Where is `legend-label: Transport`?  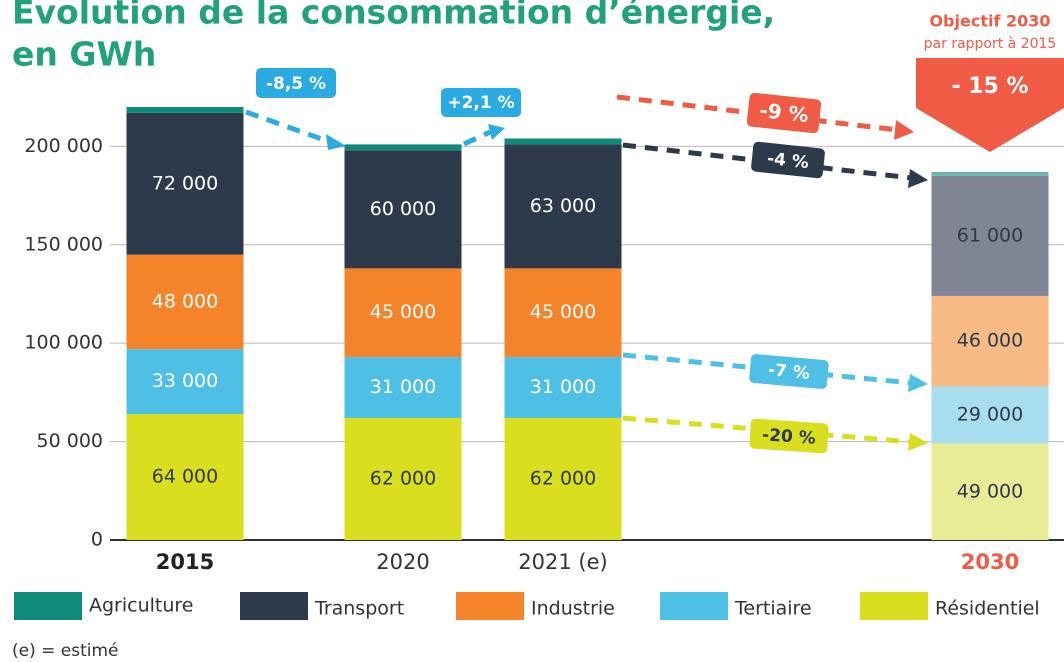 legend-label: Transport is located at coordinates (359, 609).